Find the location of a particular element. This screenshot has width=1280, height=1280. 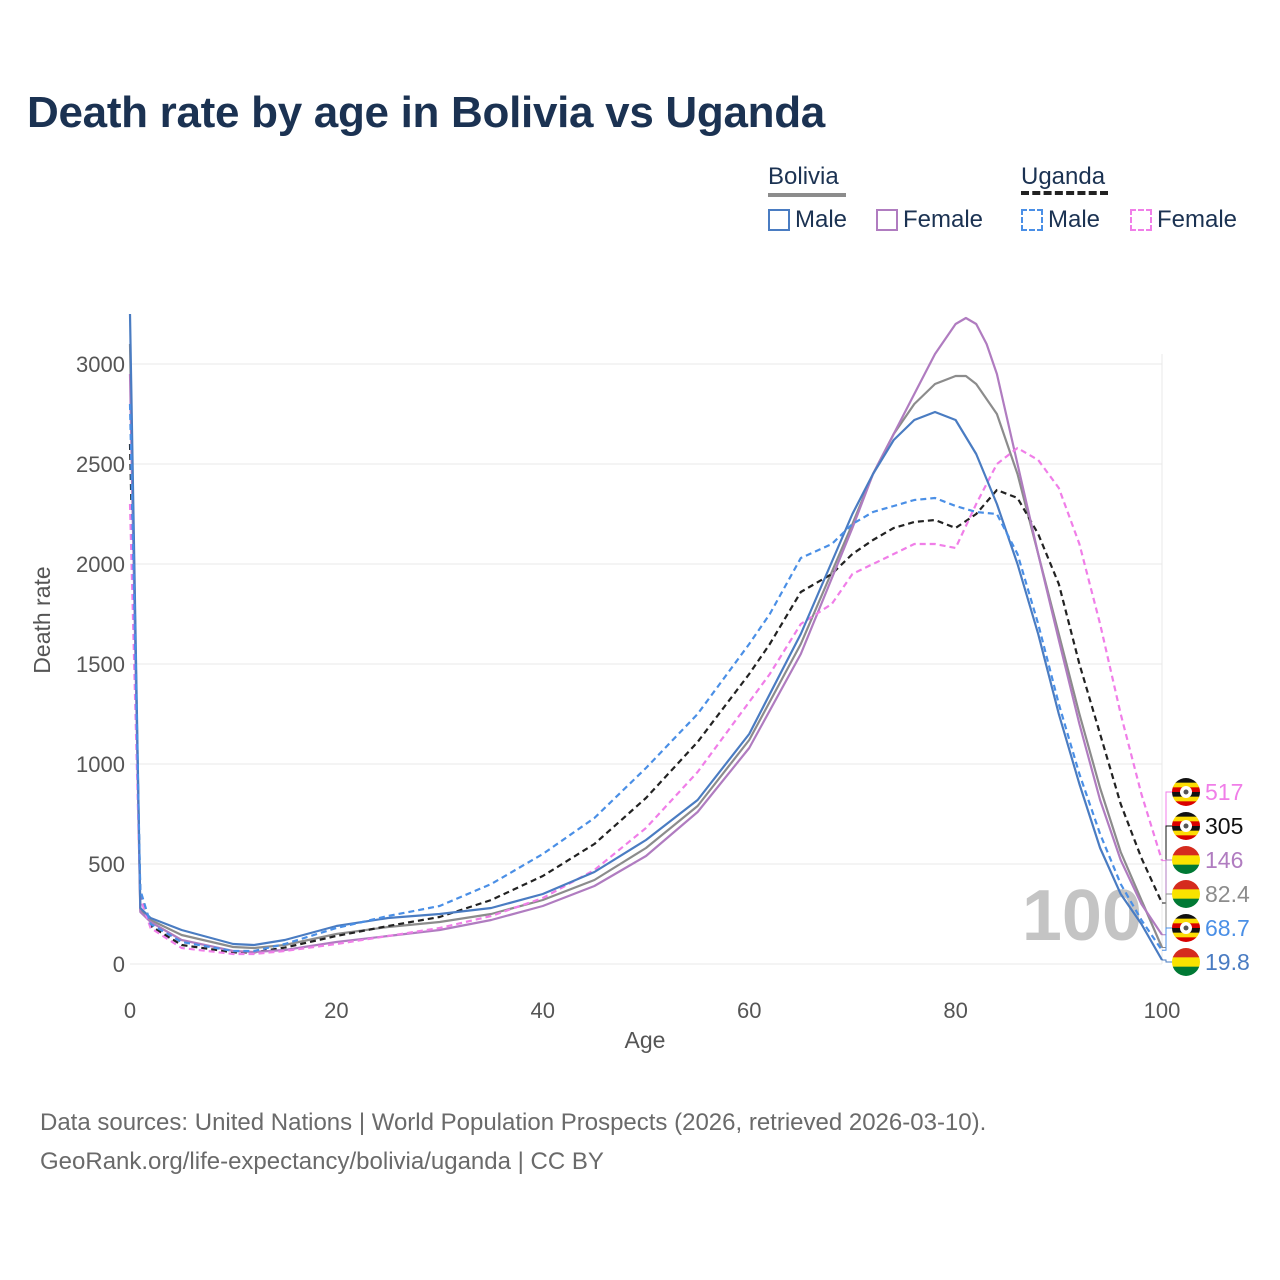

end-value-label: 68.7 is located at coordinates (1227, 928).